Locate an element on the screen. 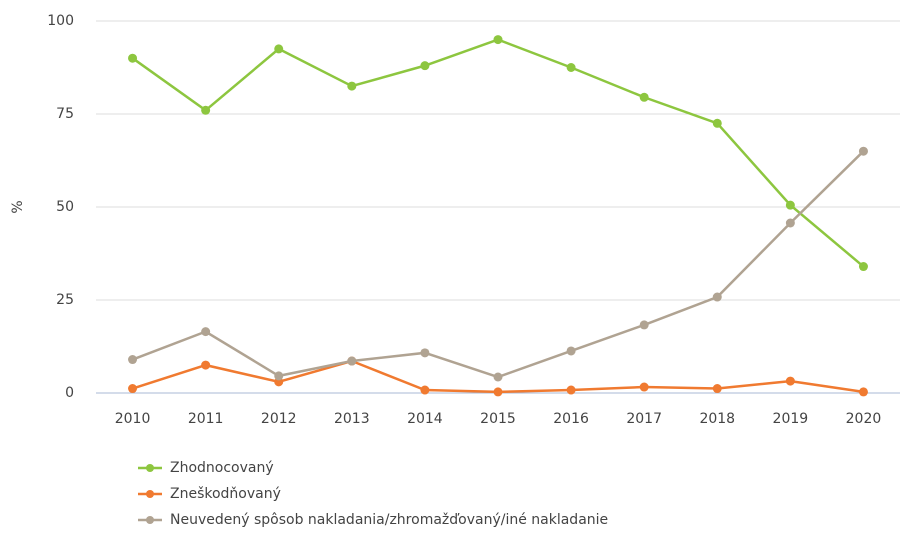  x-tick-label: 2018 is located at coordinates (717, 419).